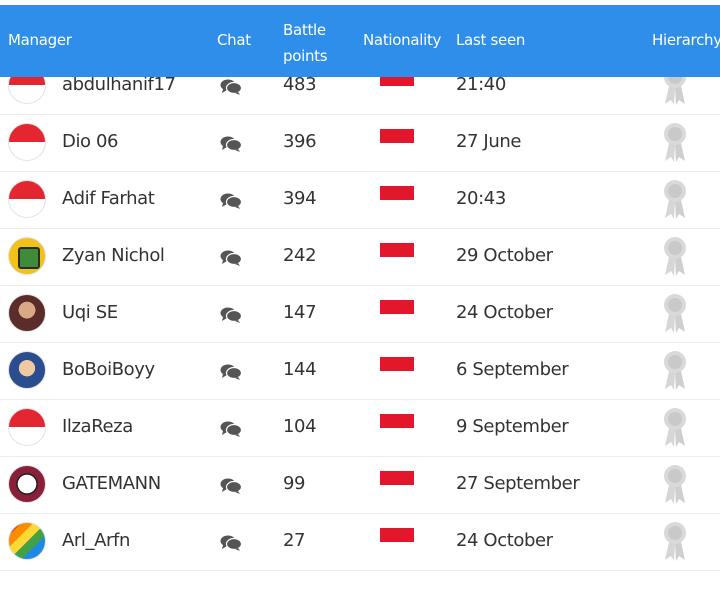 The width and height of the screenshot is (720, 590). What do you see at coordinates (360, 2) in the screenshot?
I see `status-bar-strip` at bounding box center [360, 2].